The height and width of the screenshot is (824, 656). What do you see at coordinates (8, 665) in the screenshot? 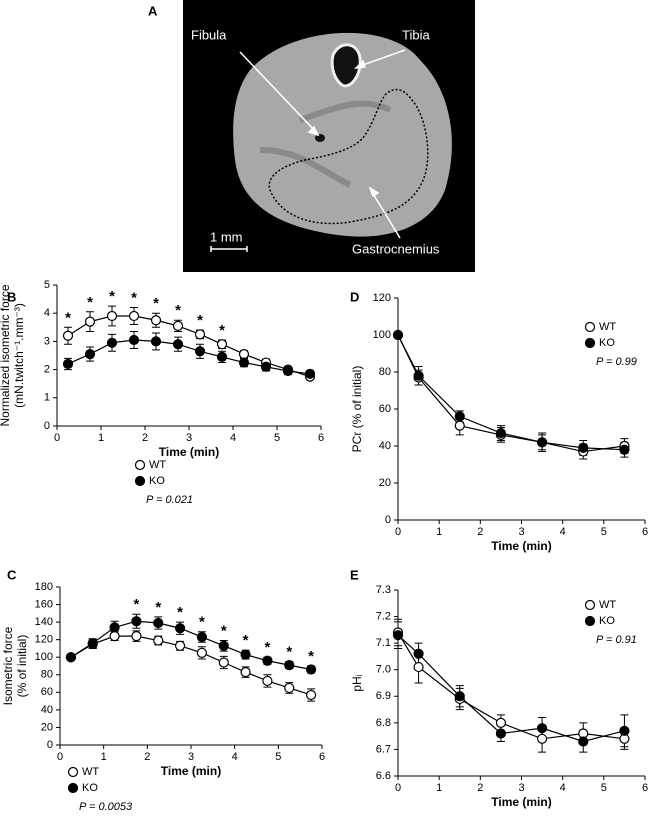
I see `y-axis-label: Isometric force` at bounding box center [8, 665].